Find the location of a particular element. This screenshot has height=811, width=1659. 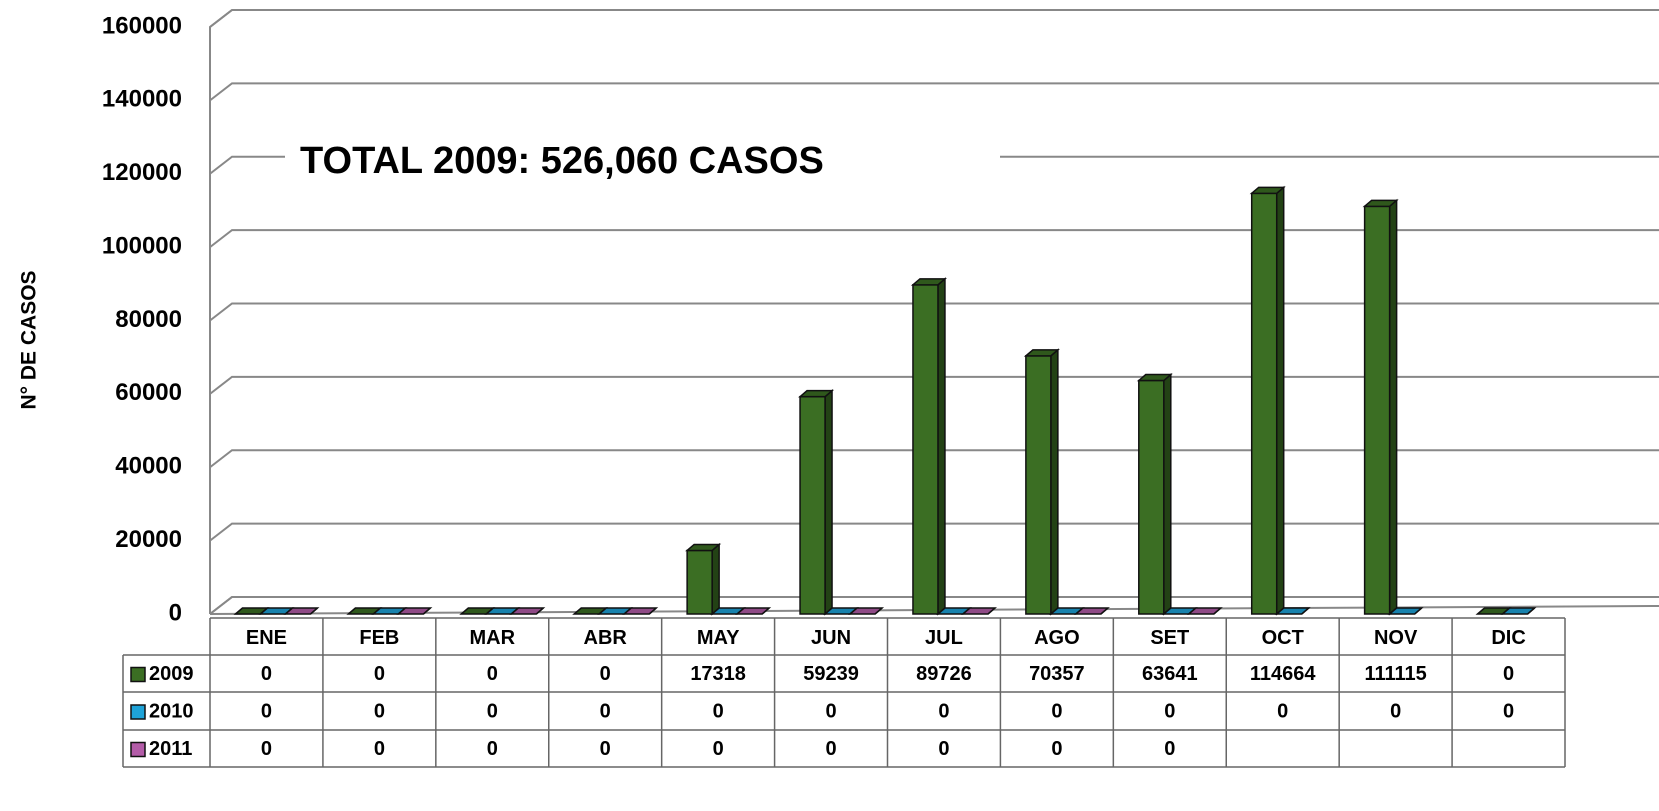

x-tick-label: ABR is located at coordinates (606, 638).